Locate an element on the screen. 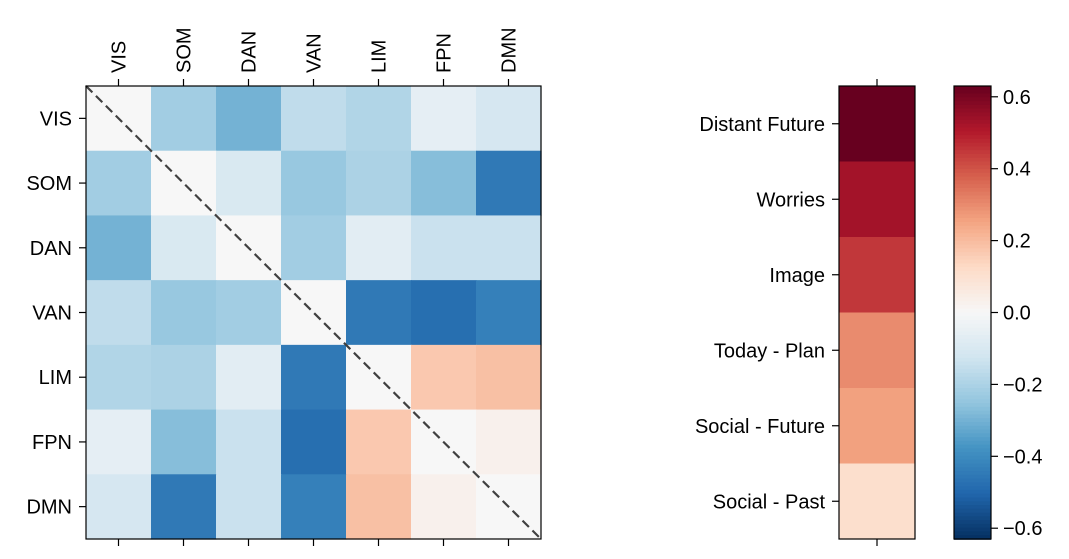  x-tick-label-lim: LIM is located at coordinates (380, 56).